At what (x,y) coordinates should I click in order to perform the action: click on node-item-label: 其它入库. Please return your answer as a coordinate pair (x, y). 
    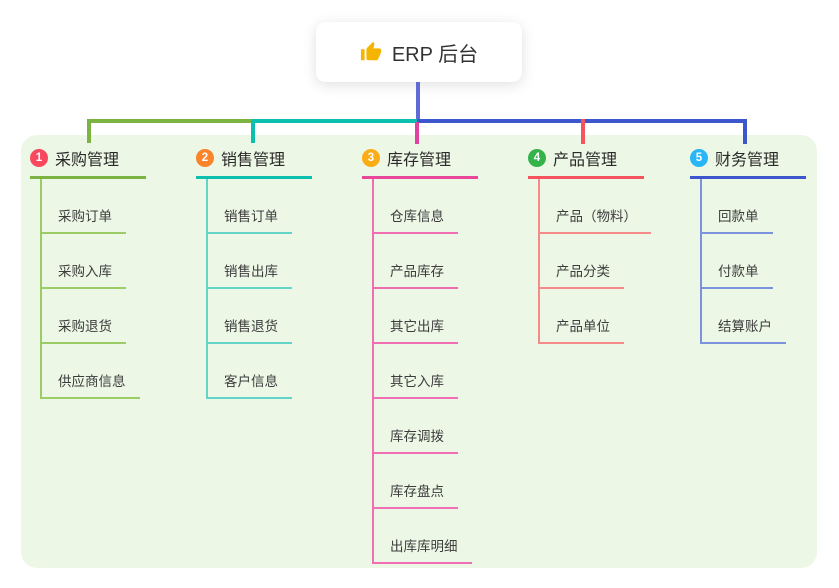
    Looking at the image, I should click on (415, 384).